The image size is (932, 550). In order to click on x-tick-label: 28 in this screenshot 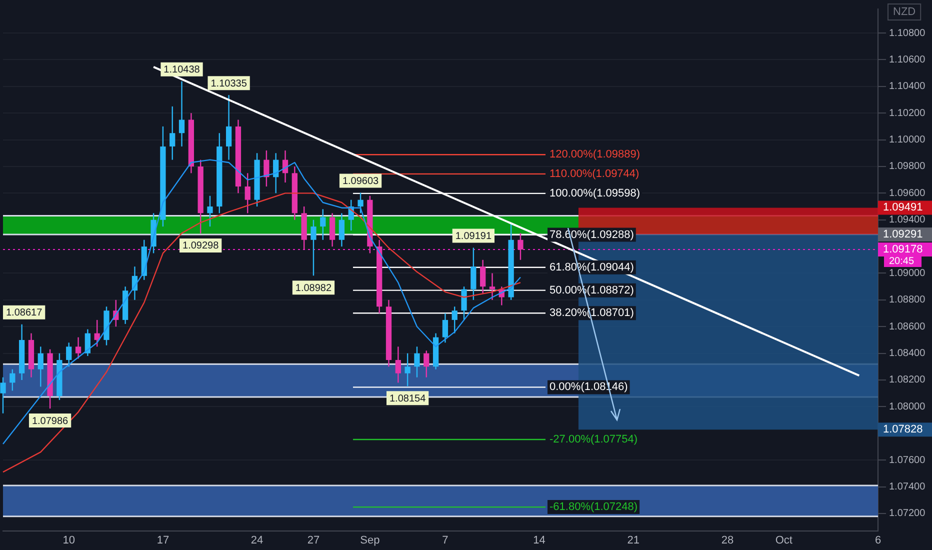, I will do `click(727, 540)`.